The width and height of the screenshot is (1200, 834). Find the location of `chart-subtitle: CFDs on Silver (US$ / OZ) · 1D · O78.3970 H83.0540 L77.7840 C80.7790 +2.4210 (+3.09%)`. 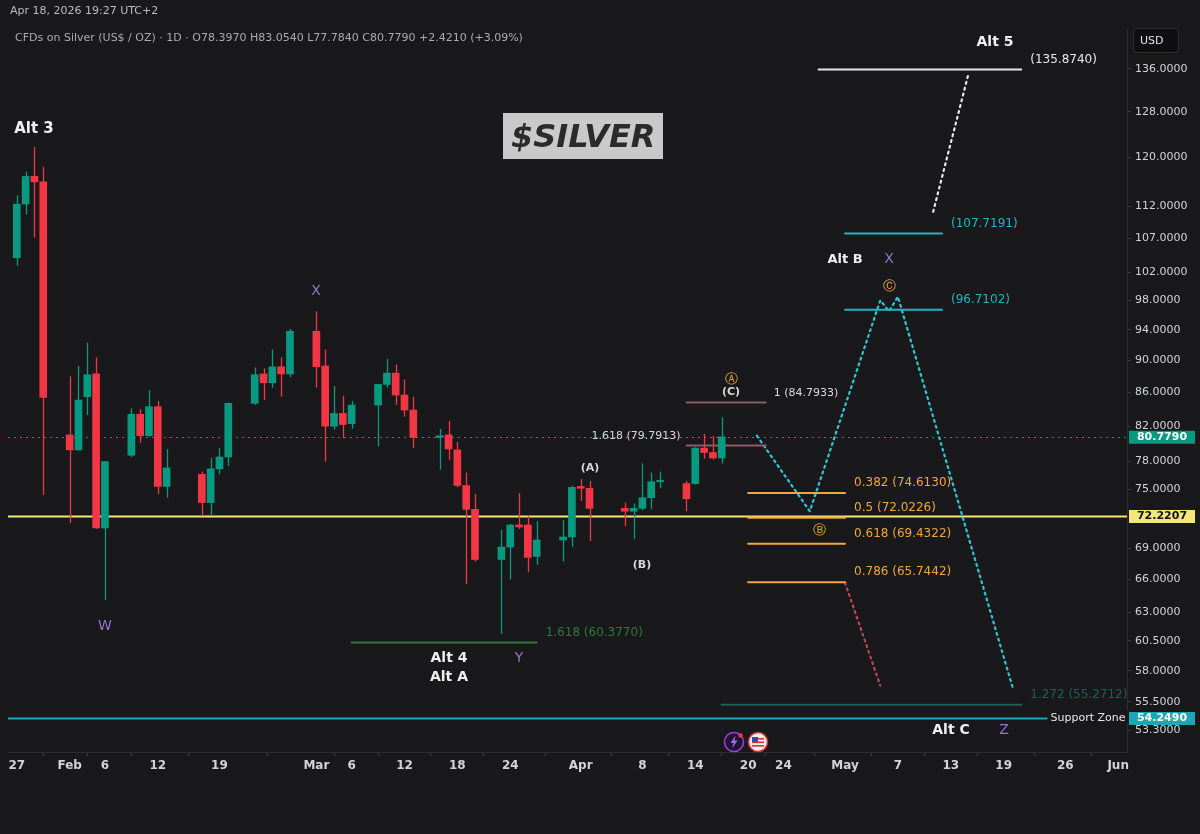

chart-subtitle: CFDs on Silver (US$ / OZ) · 1D · O78.3970 H83.0540 L77.7840 C80.7790 +2.4210 (+3.09%) is located at coordinates (269, 37).